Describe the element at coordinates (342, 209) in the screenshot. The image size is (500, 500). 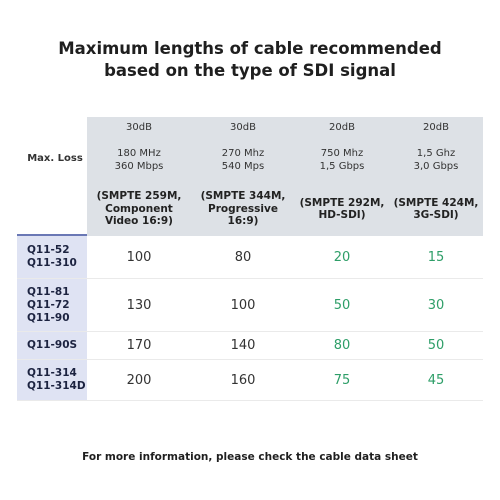
I see `standard-cell: (SMPTE 292M, HD-SDI)` at that location.